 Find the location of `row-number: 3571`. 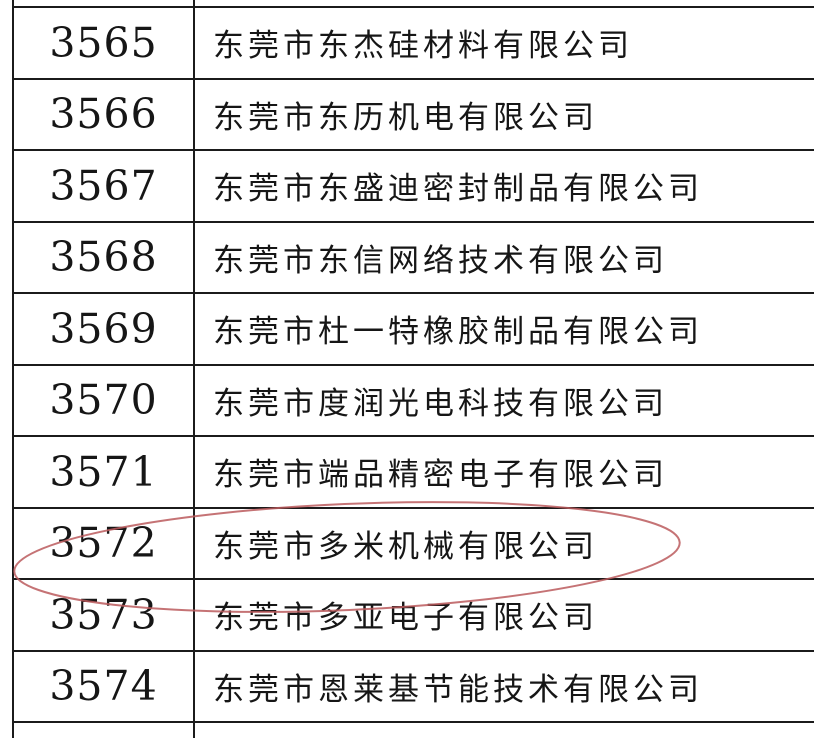

row-number: 3571 is located at coordinates (104, 472).